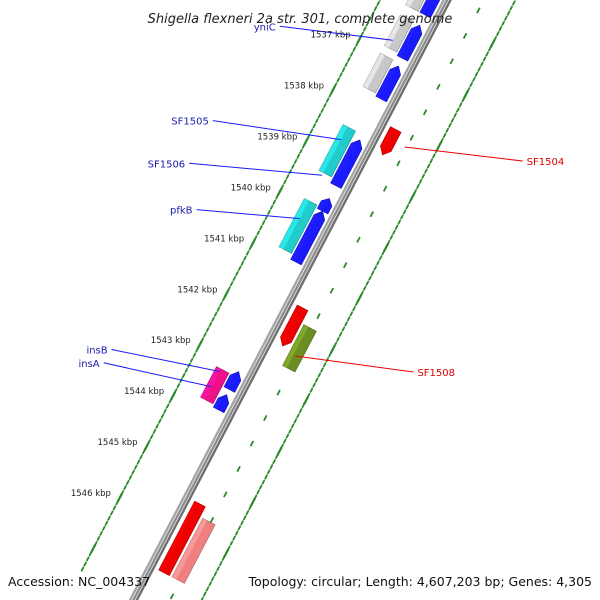 The height and width of the screenshot is (600, 600). I want to click on kbp-label: 1539 kbp, so click(277, 137).